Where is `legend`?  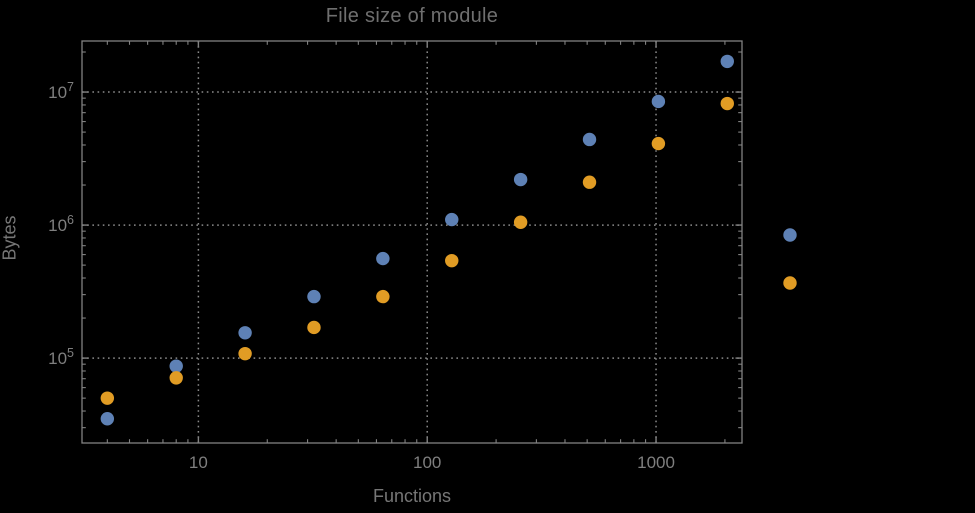
legend is located at coordinates (790, 259).